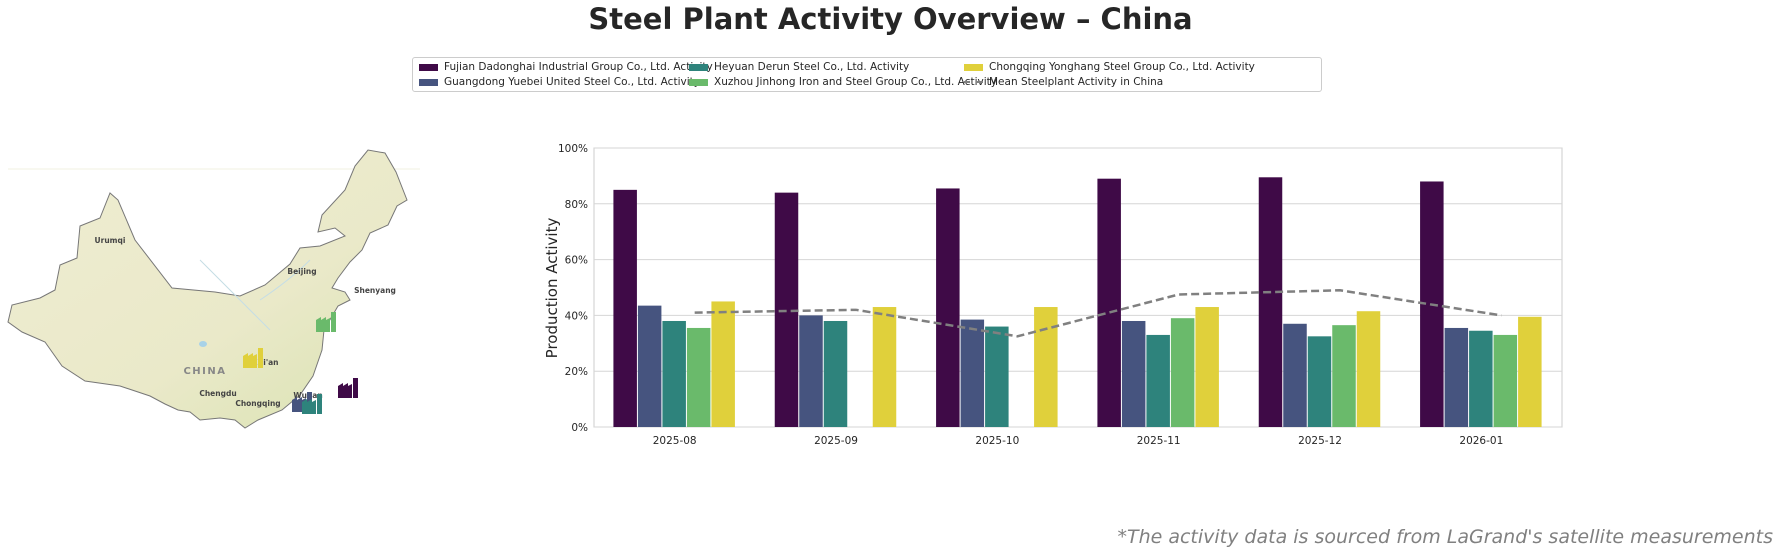 This screenshot has height=554, width=1781. What do you see at coordinates (576, 372) in the screenshot?
I see `y-tick-label: 20%` at bounding box center [576, 372].